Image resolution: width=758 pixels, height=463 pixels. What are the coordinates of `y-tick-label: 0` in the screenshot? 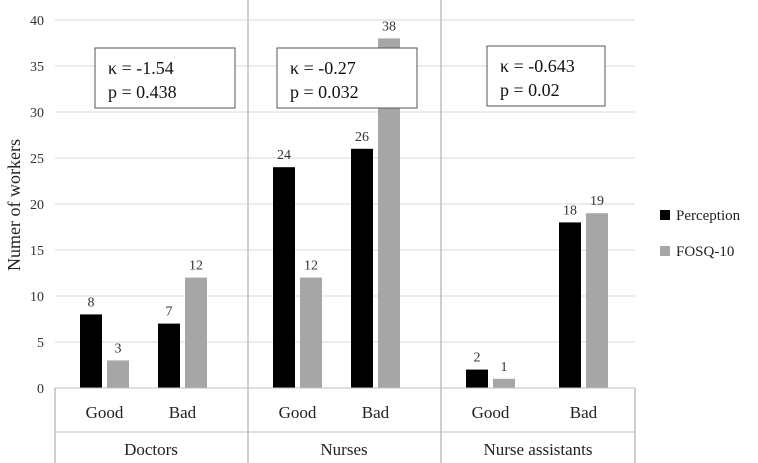 It's located at (40, 389).